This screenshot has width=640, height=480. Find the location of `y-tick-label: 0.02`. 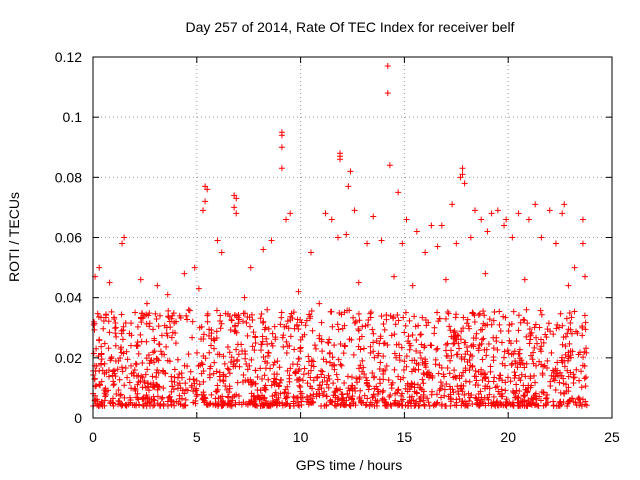

y-tick-label: 0.02 is located at coordinates (68, 358).